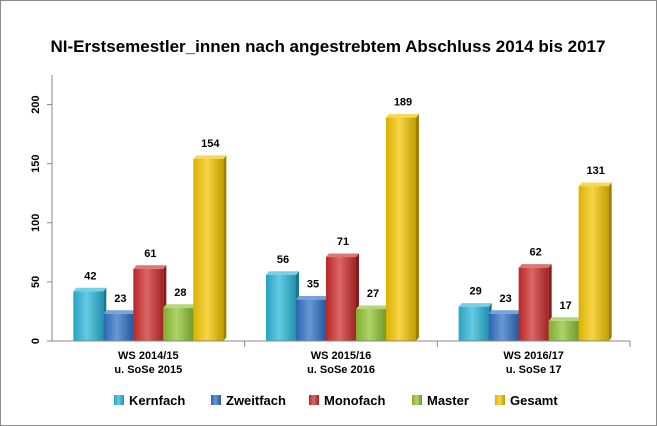 The height and width of the screenshot is (426, 657). Describe the element at coordinates (90, 276) in the screenshot. I see `data-label: 42` at that location.